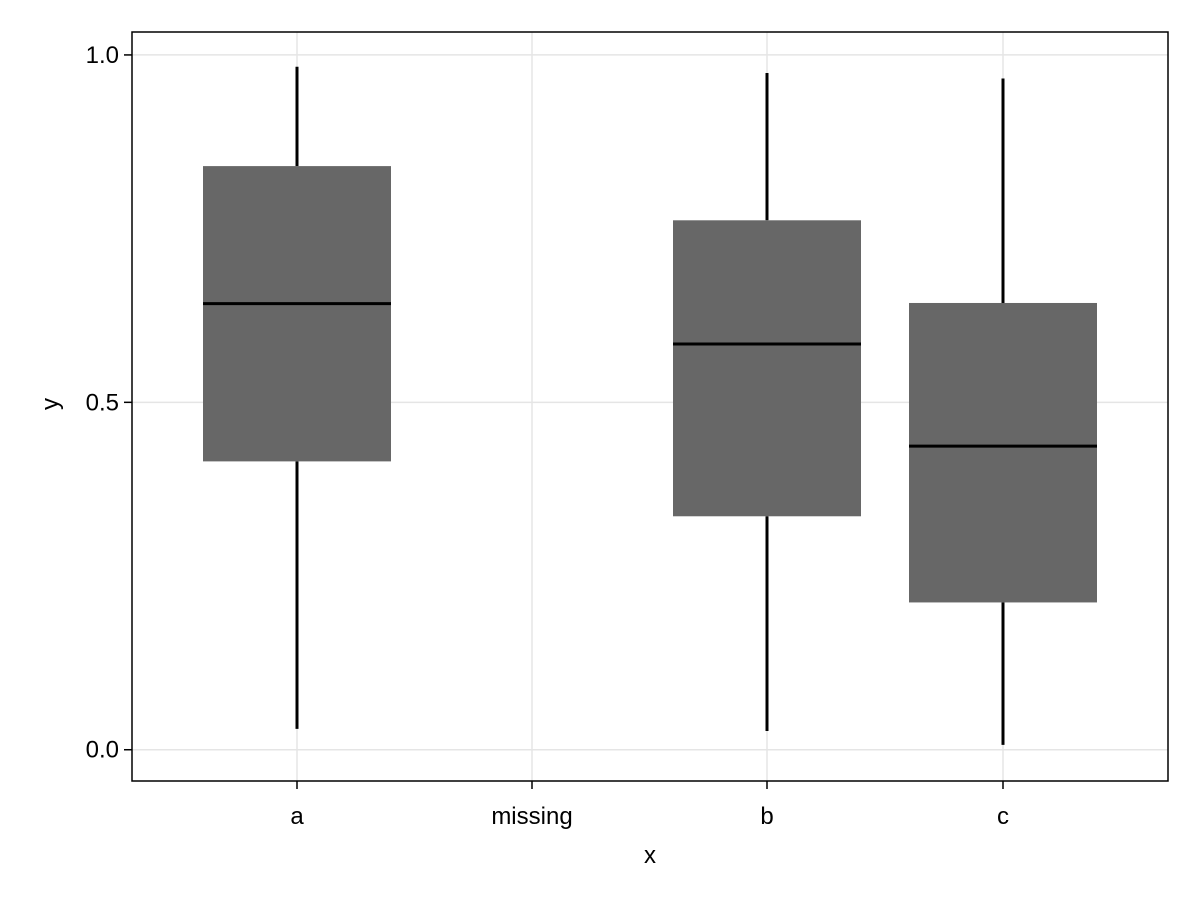 This screenshot has height=900, width=1200. I want to click on box-b, so click(767, 401).